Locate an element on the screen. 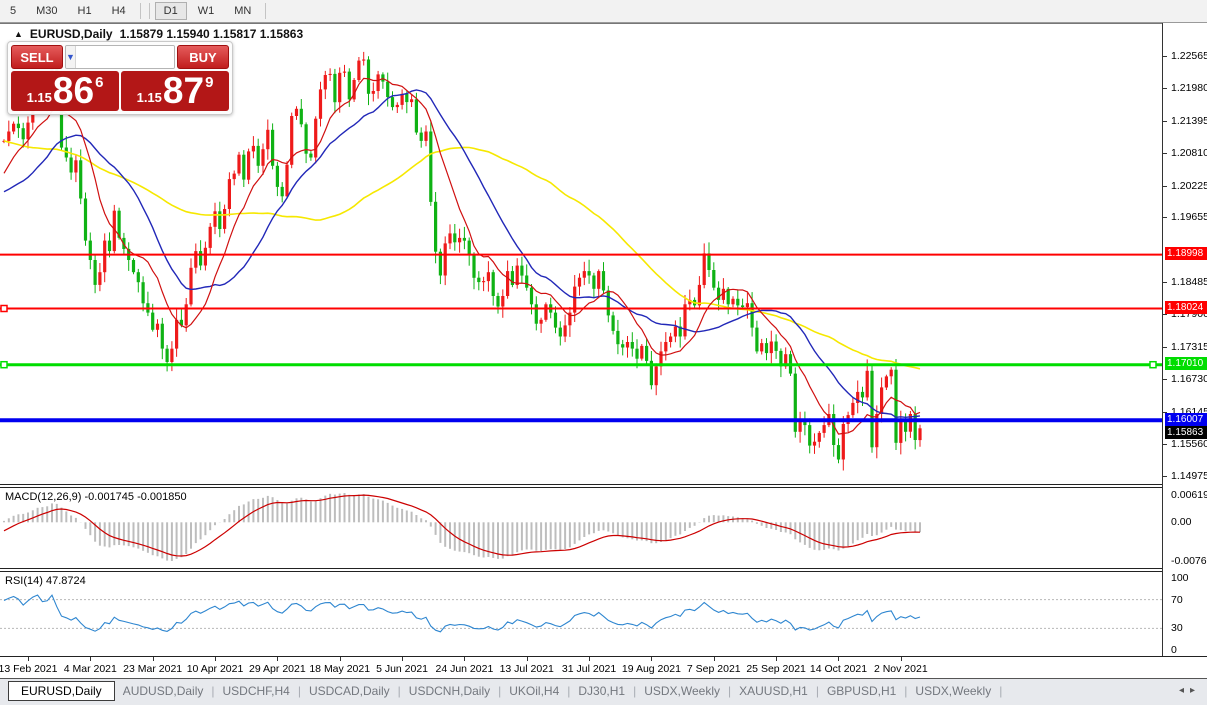  date-label: 2 Nov 2021 is located at coordinates (900, 669).